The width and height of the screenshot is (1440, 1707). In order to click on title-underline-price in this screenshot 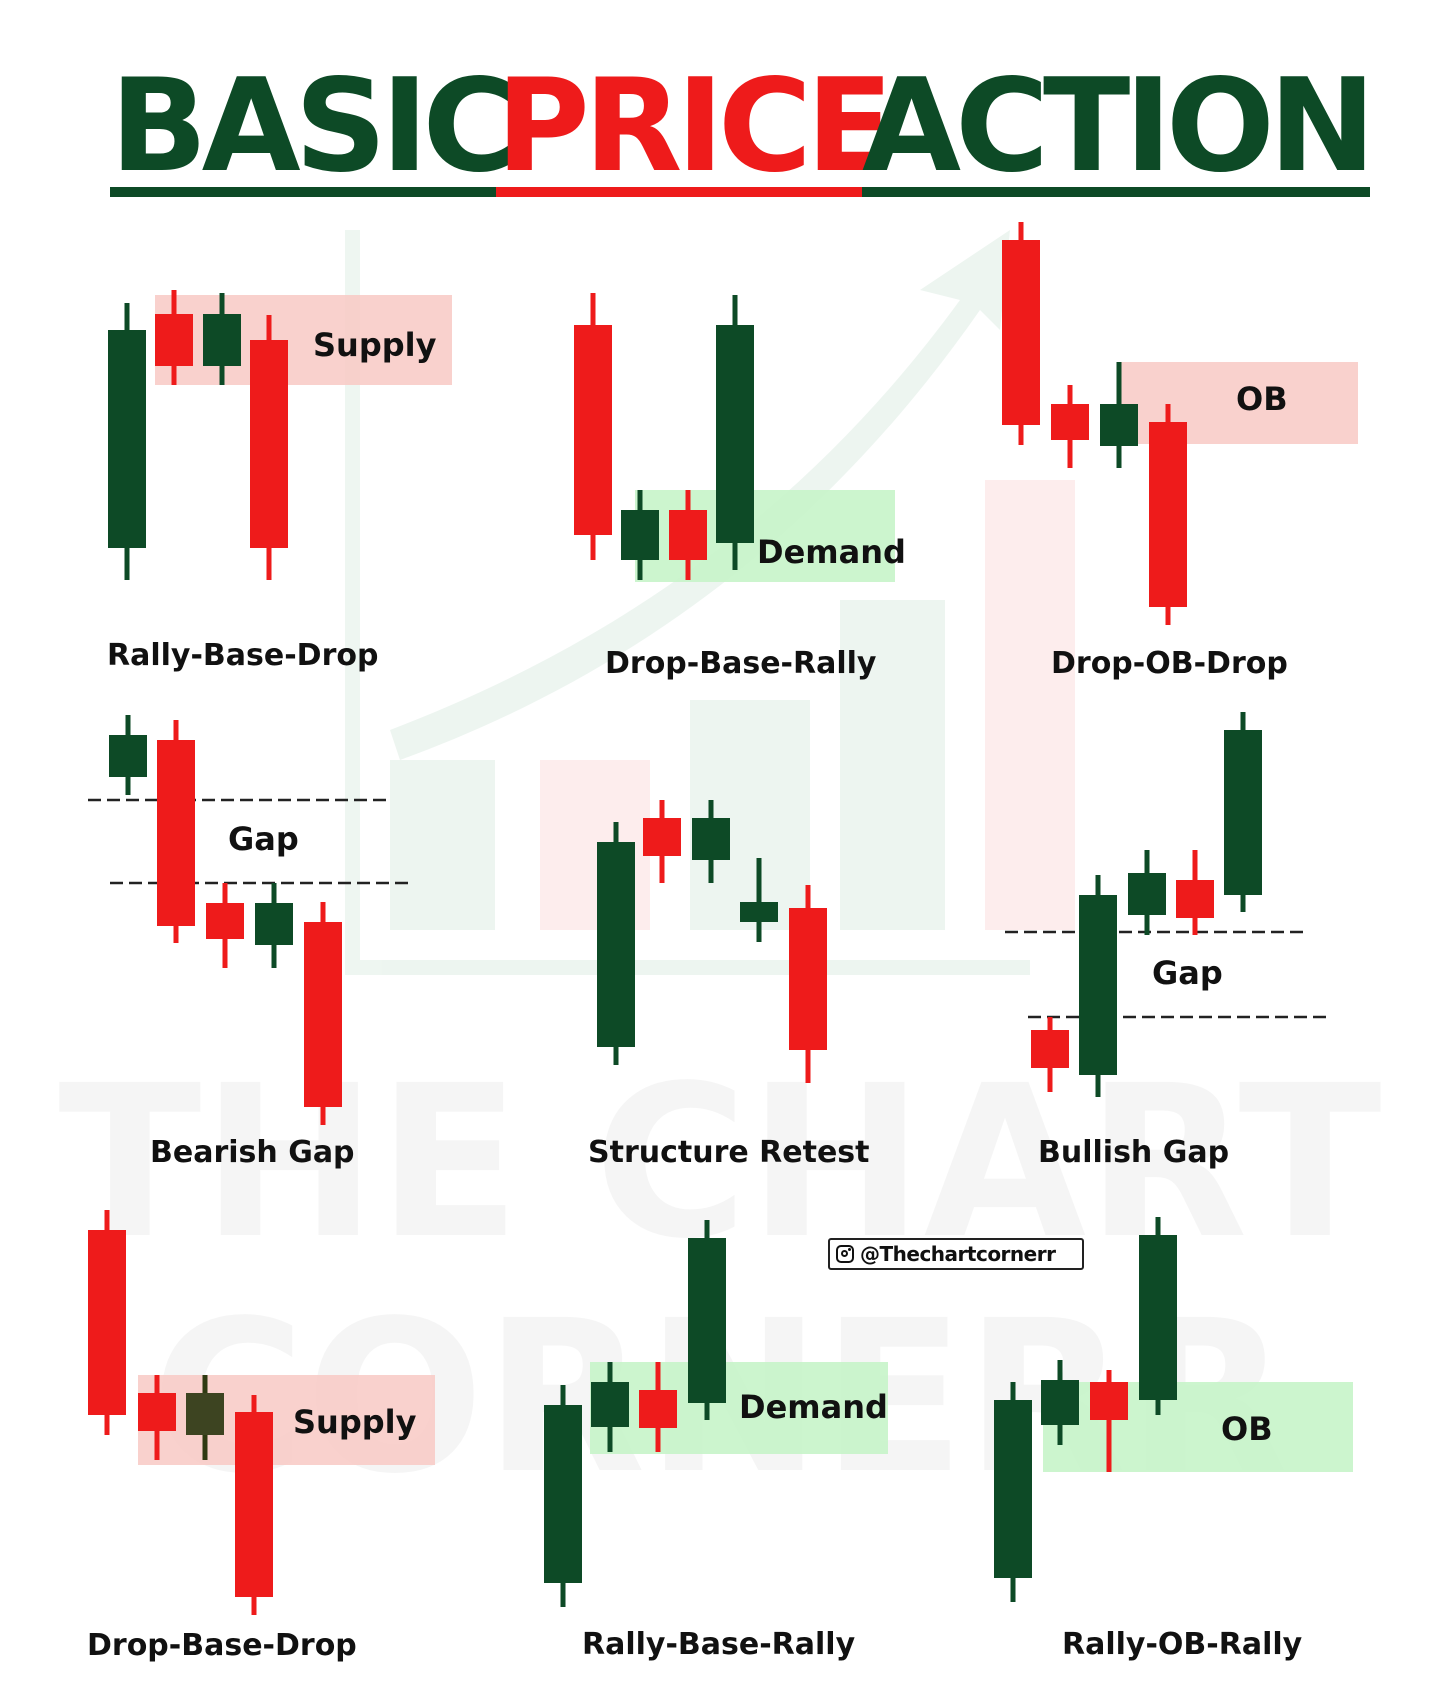, I will do `click(692, 192)`.